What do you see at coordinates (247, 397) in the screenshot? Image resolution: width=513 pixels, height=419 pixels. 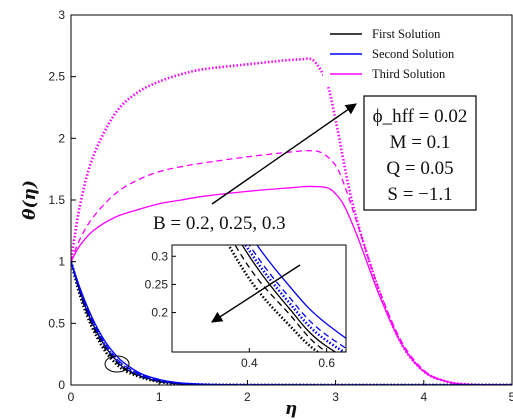 I see `x-tick-label: 2` at bounding box center [247, 397].